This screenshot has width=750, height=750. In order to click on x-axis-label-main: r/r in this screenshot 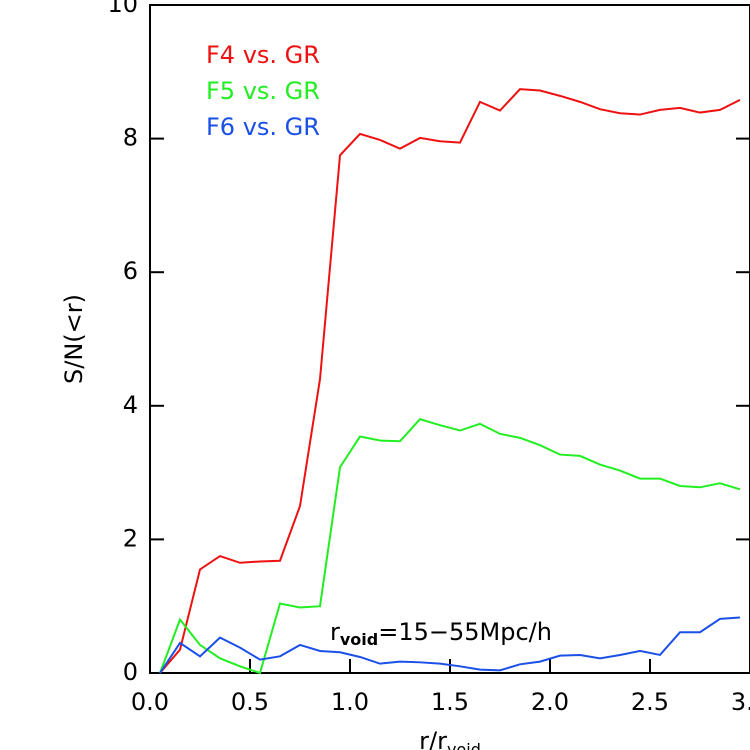, I will do `click(433, 738)`.